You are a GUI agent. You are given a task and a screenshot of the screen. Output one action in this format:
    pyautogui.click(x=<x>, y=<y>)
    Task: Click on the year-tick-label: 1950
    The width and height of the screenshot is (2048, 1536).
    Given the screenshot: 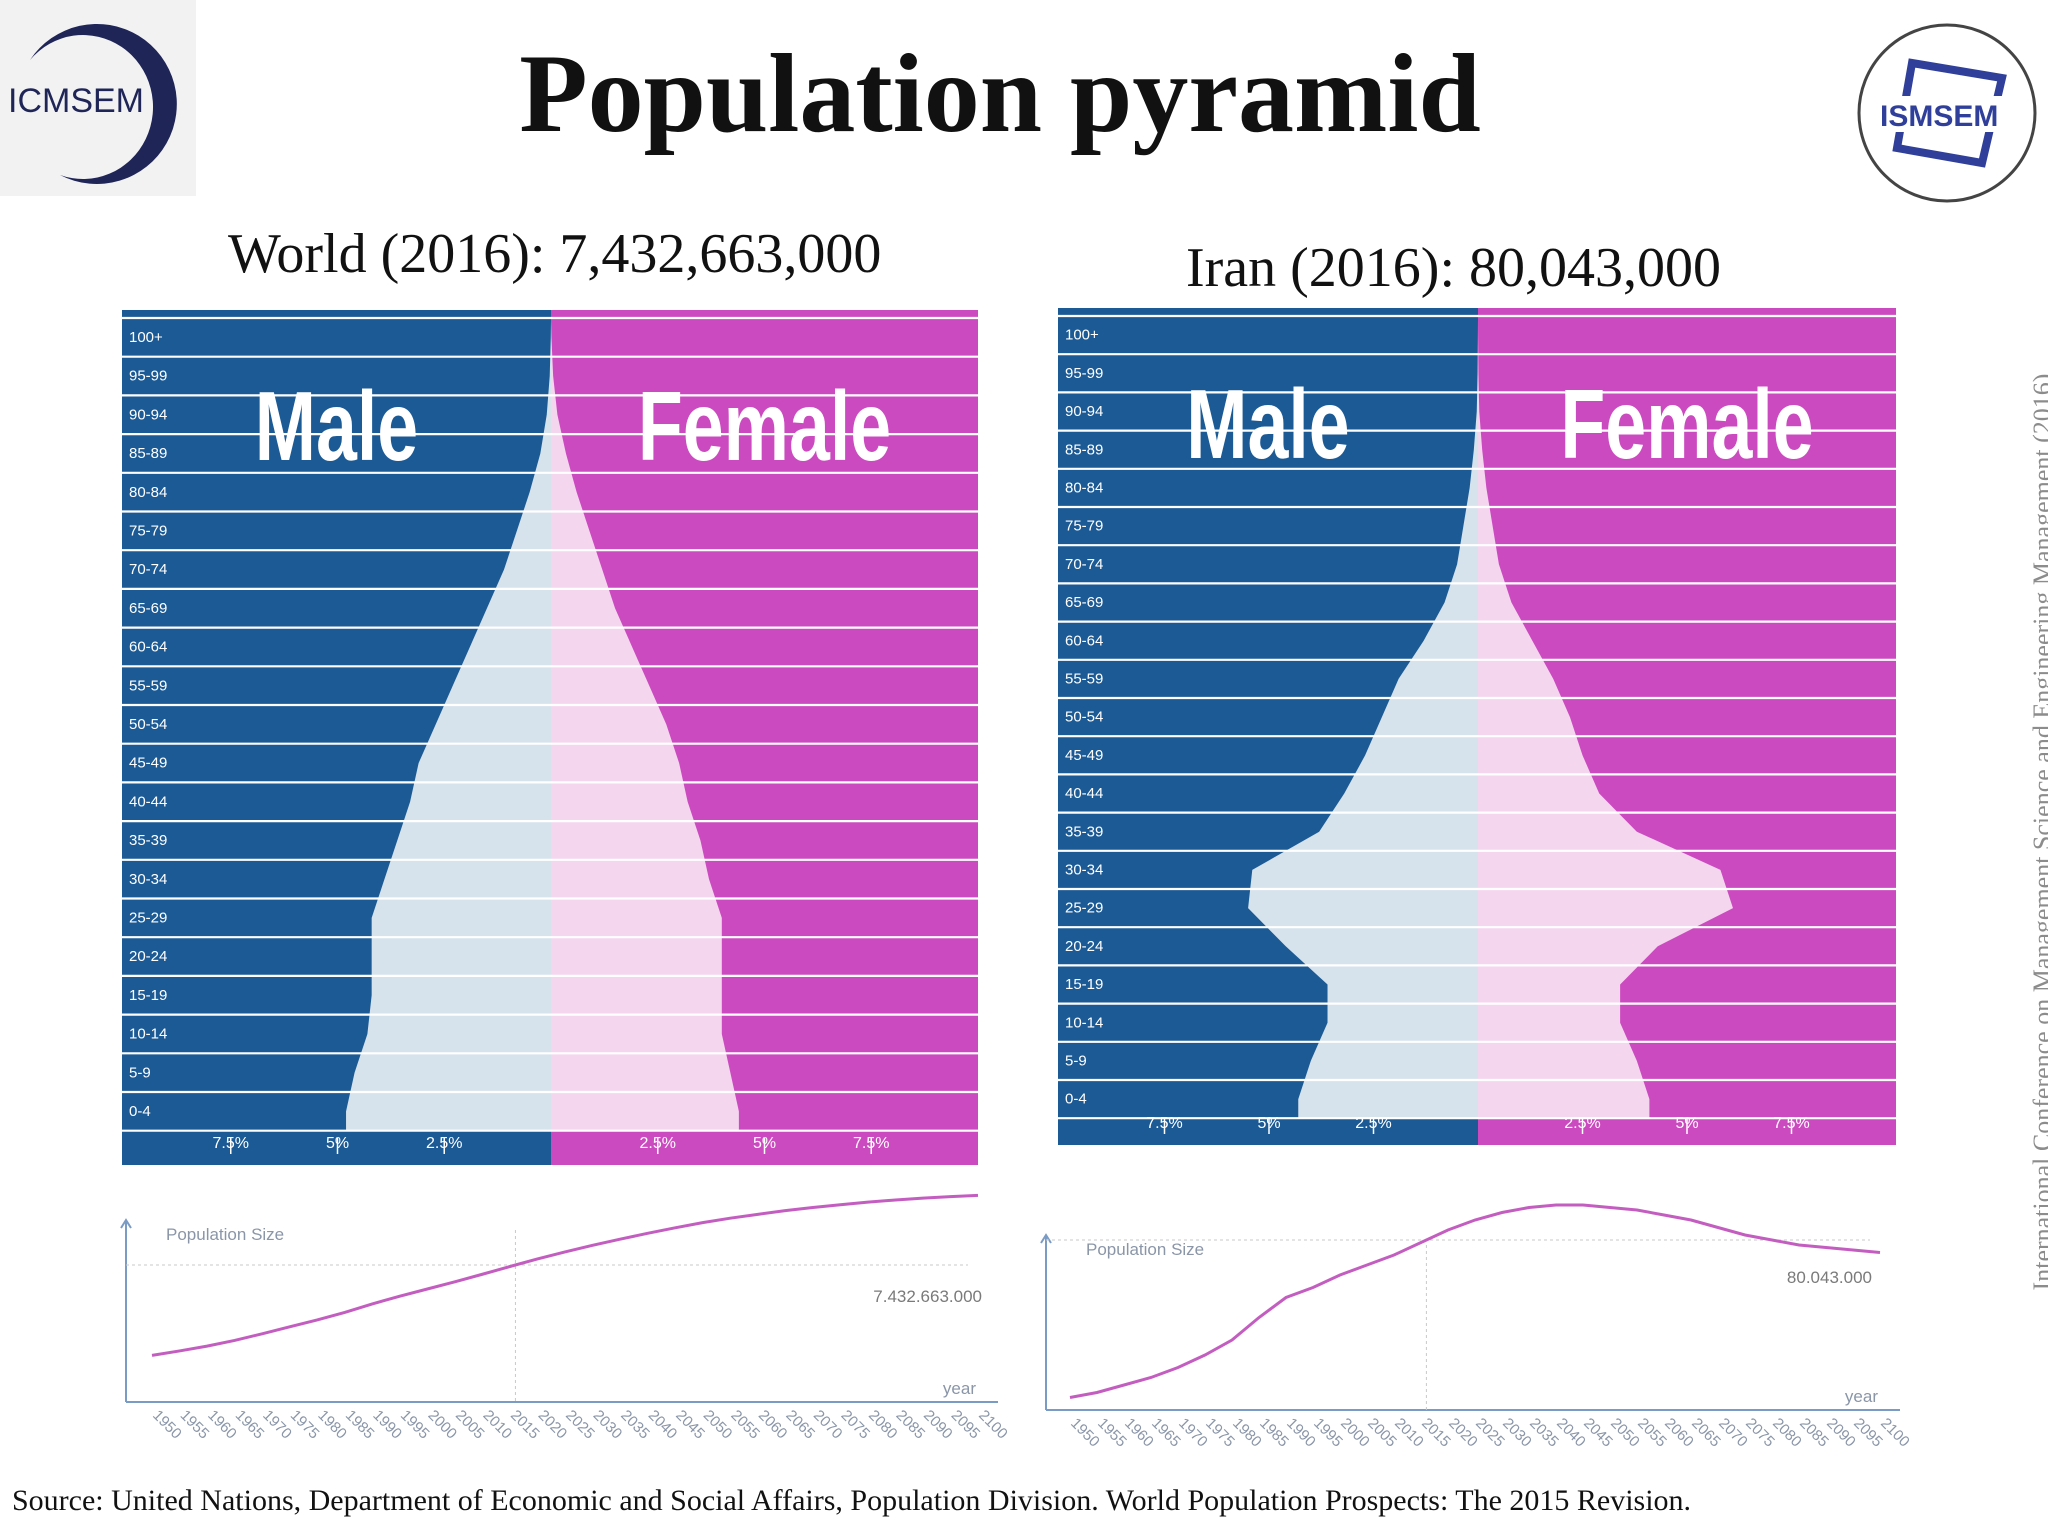 What is the action you would take?
    pyautogui.click(x=1085, y=1433)
    